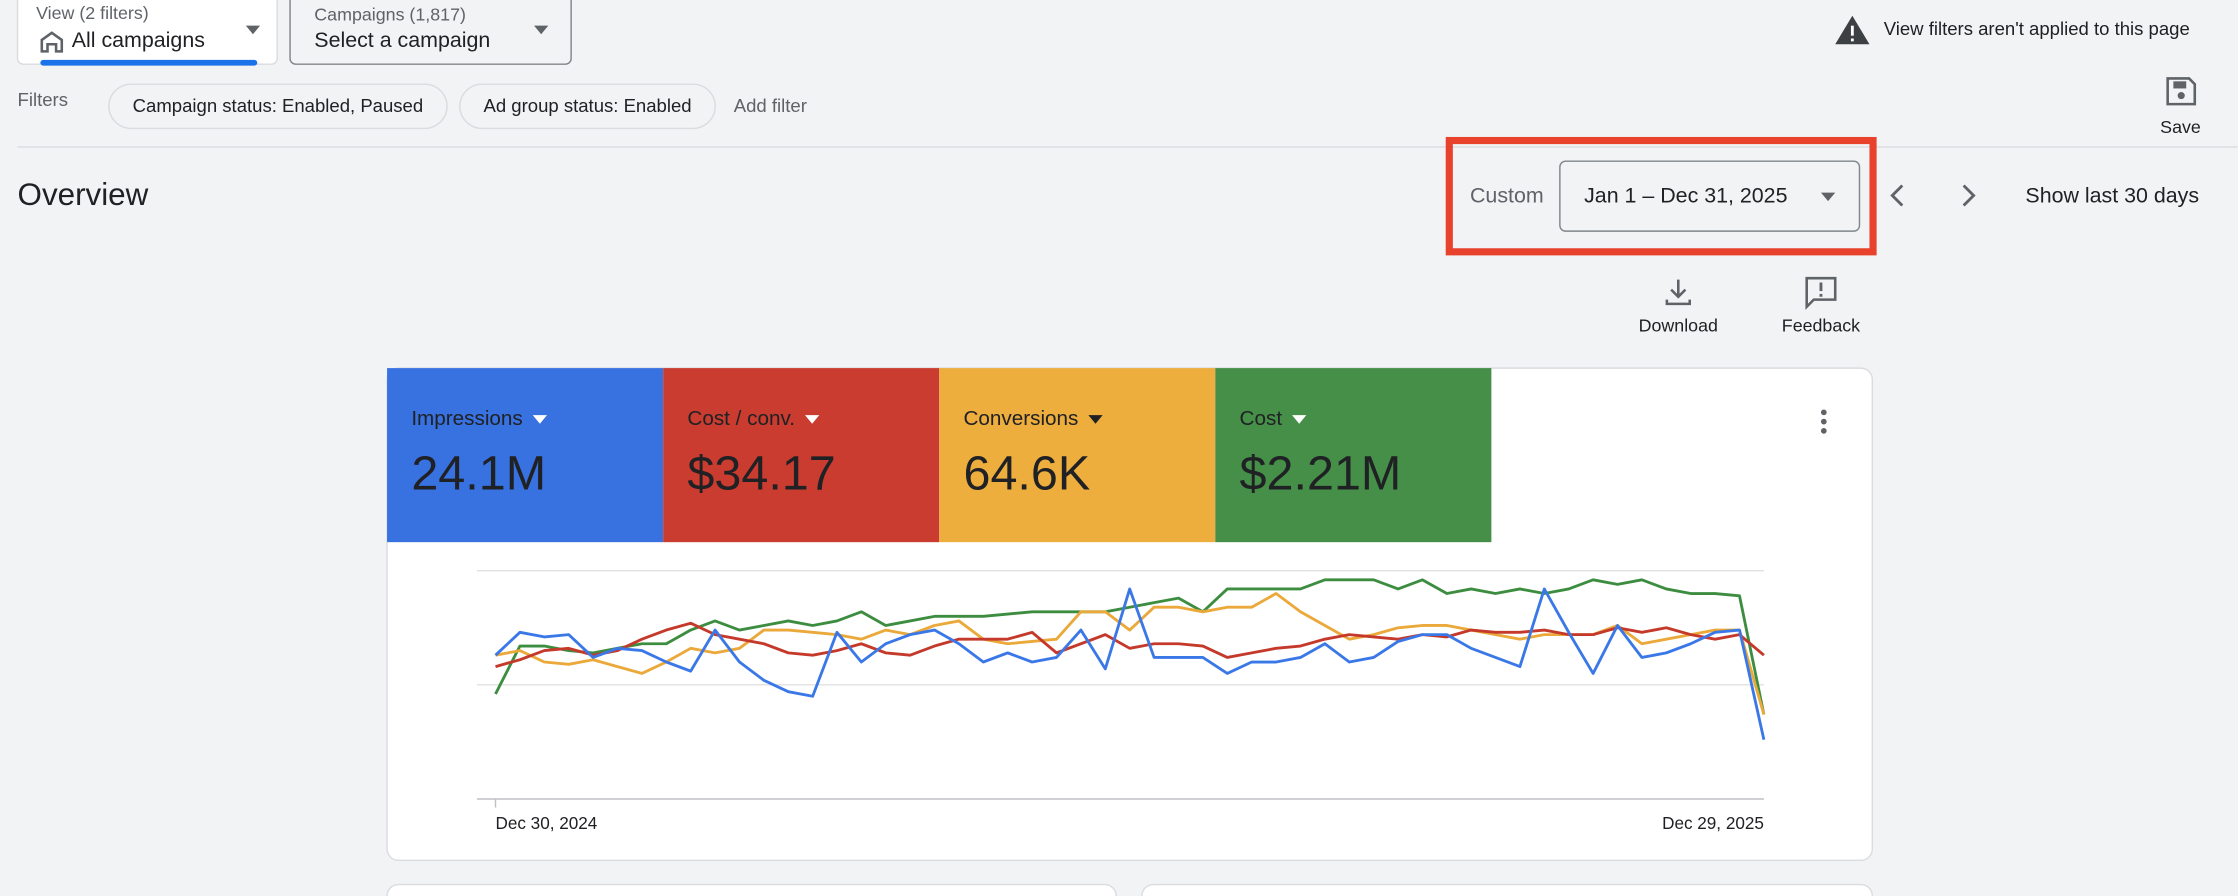 The height and width of the screenshot is (896, 2238). What do you see at coordinates (138, 40) in the screenshot?
I see `view-value: All campaigns` at bounding box center [138, 40].